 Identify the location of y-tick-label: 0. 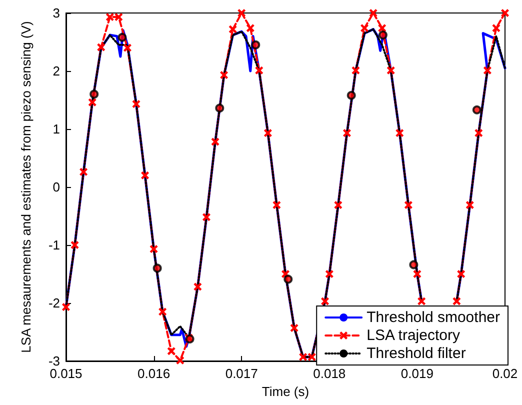
(56, 187).